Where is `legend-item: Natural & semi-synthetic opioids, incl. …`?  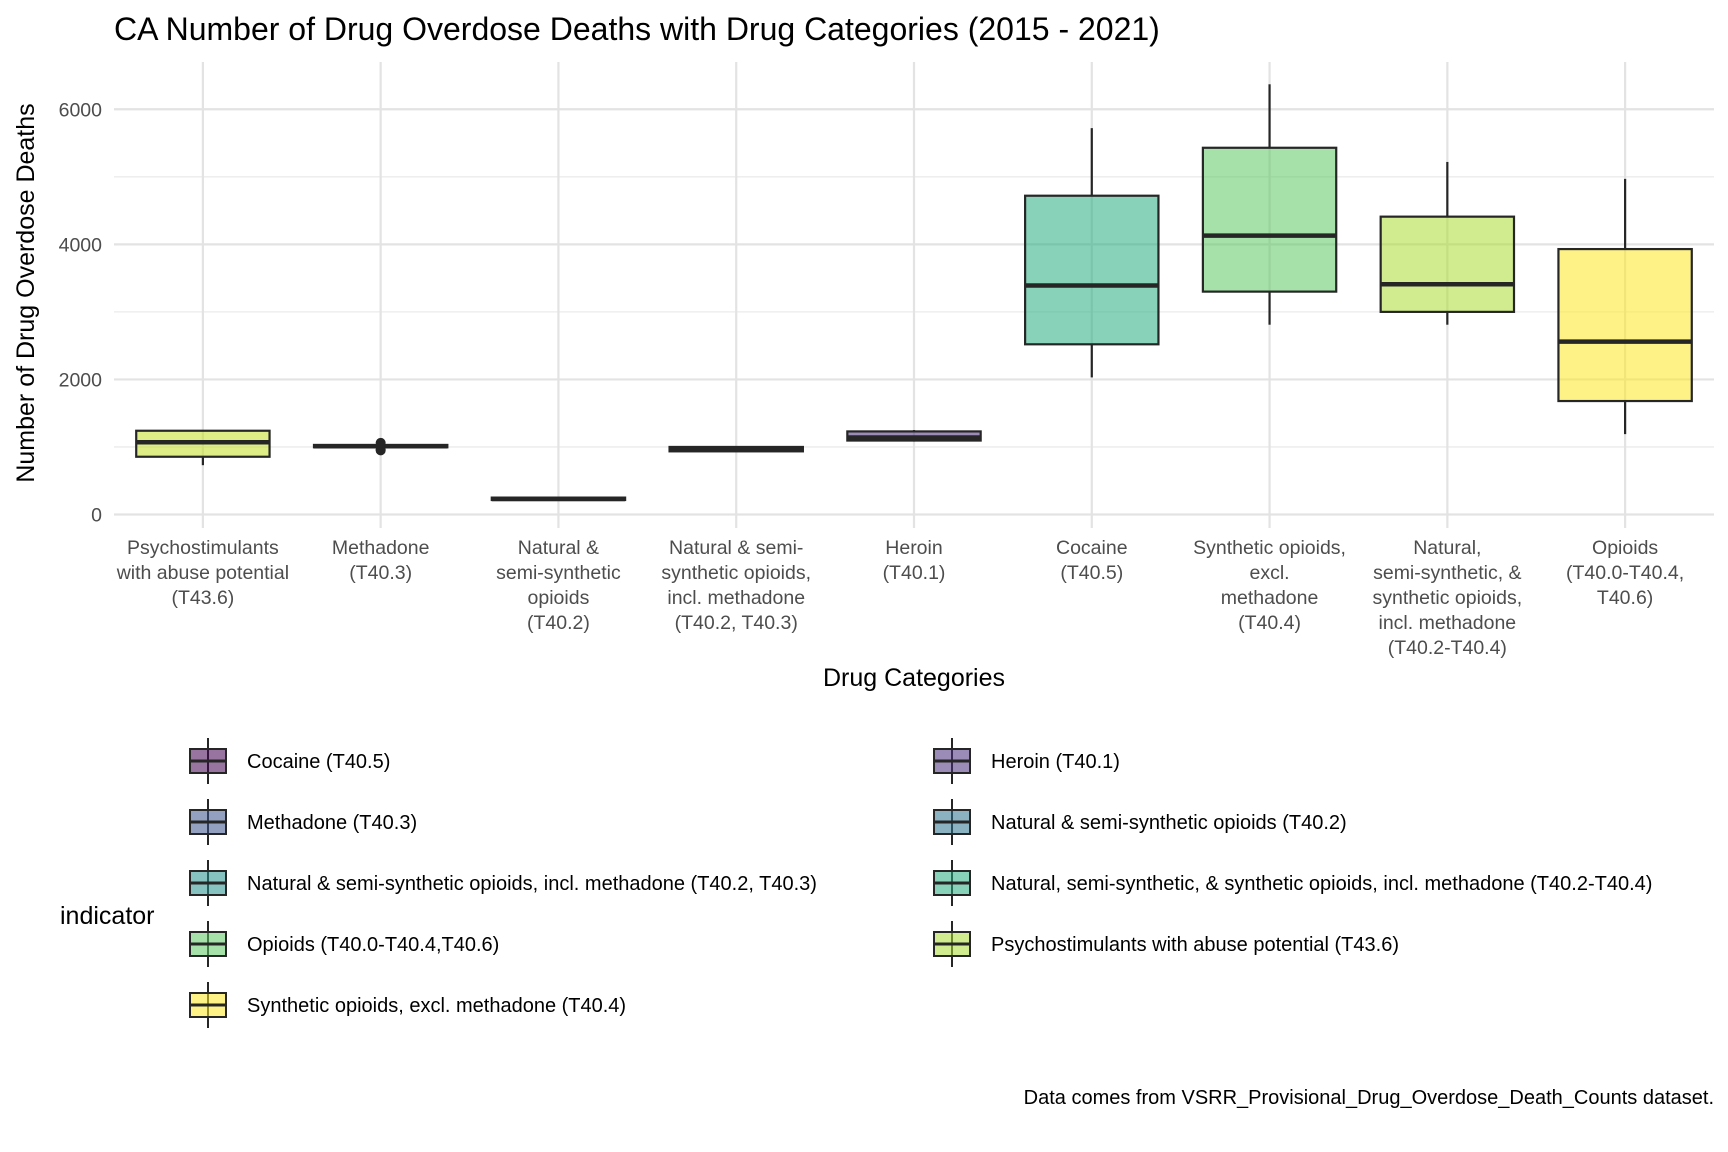 legend-item: Natural & semi-synthetic opioids, incl. … is located at coordinates (503, 883).